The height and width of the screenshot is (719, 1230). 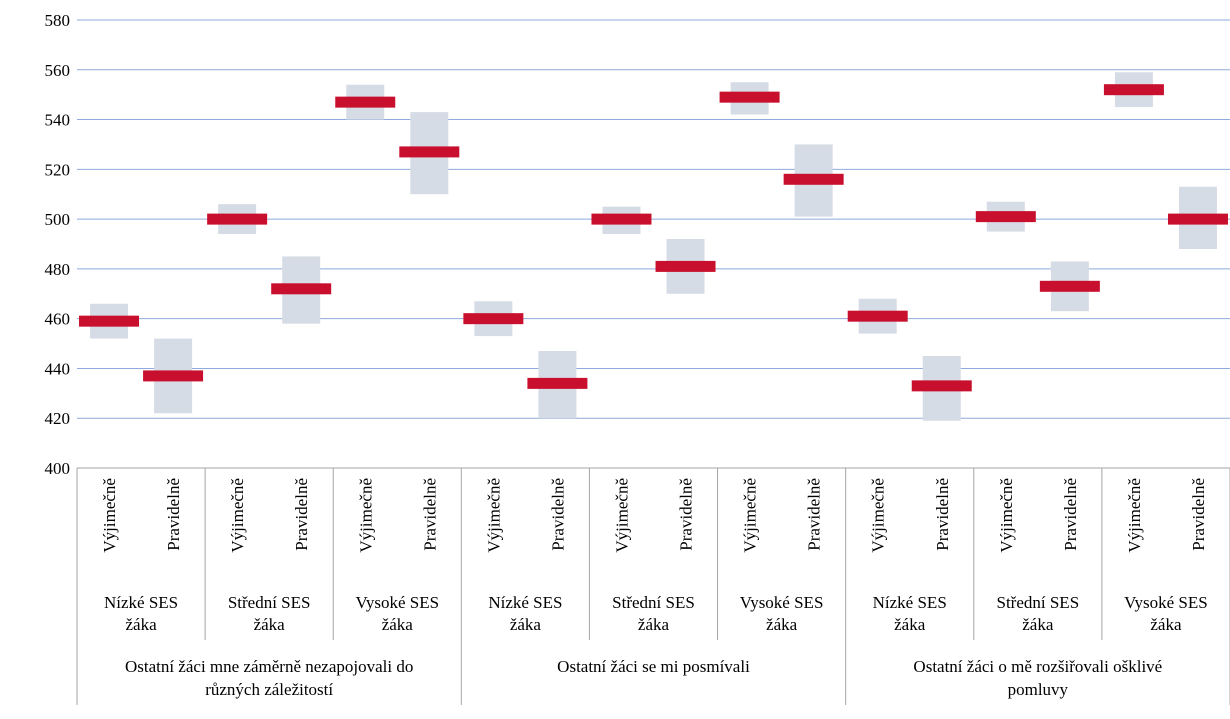 What do you see at coordinates (58, 468) in the screenshot?
I see `y-tick-label: 400` at bounding box center [58, 468].